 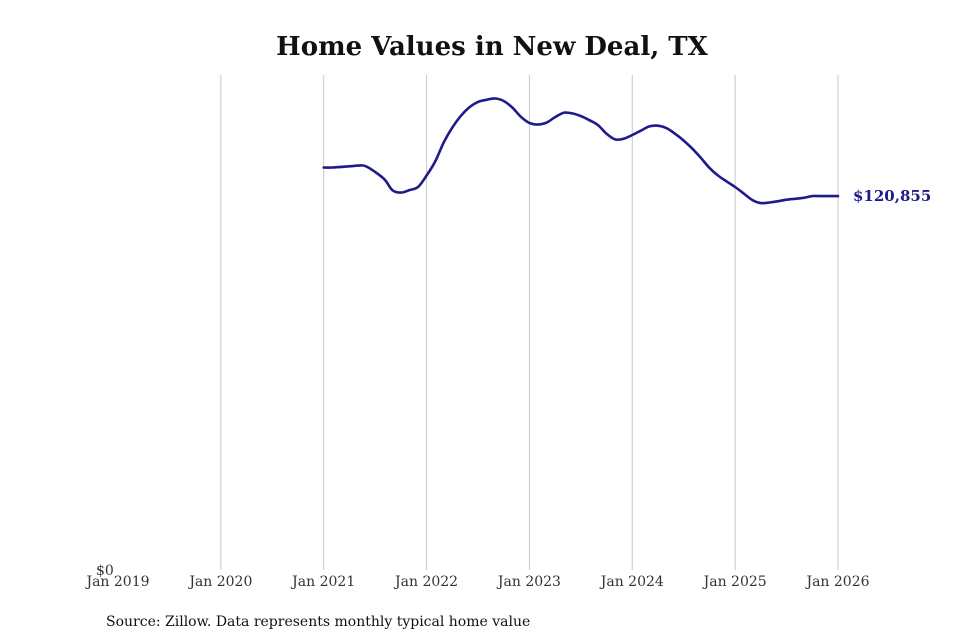 I want to click on latest-value-label: $120,855, so click(x=892, y=196).